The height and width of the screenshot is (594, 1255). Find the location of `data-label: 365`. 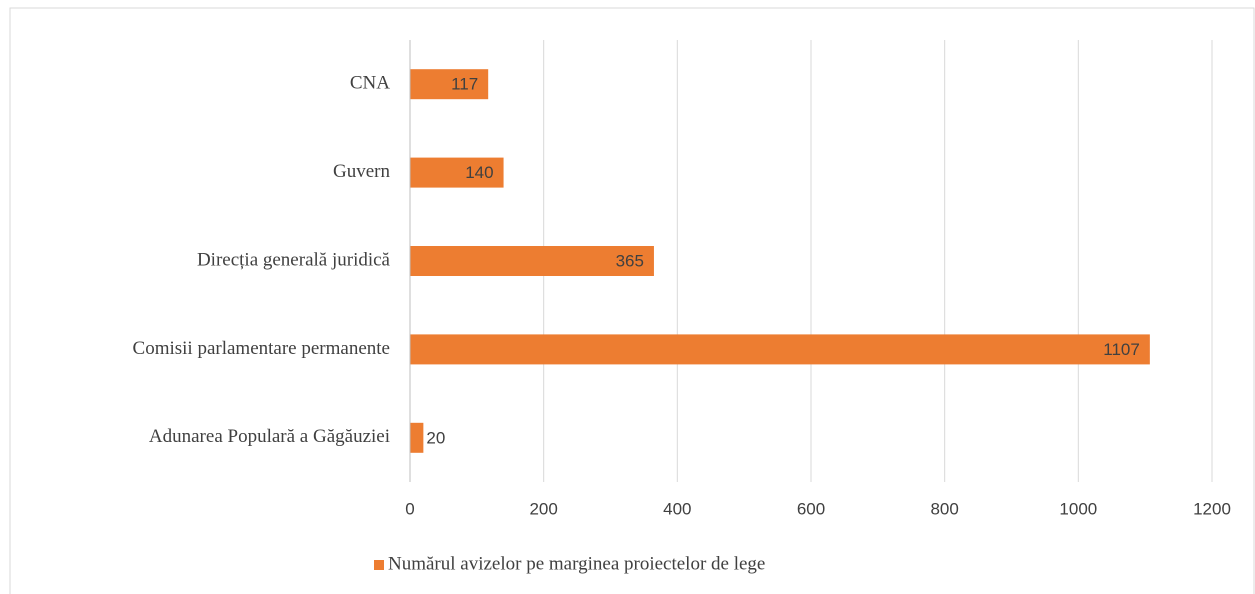

data-label: 365 is located at coordinates (630, 260).